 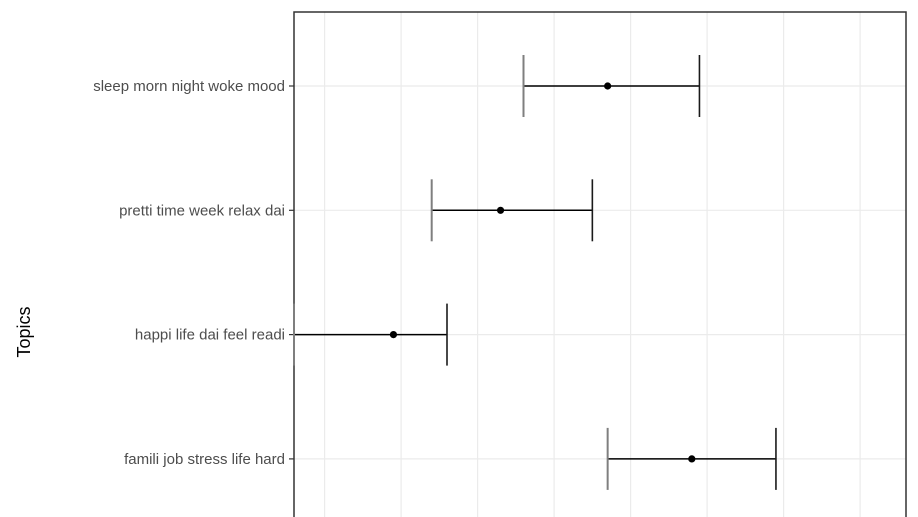 I want to click on y-tick-label: sleep morn night woke mood, so click(x=189, y=86).